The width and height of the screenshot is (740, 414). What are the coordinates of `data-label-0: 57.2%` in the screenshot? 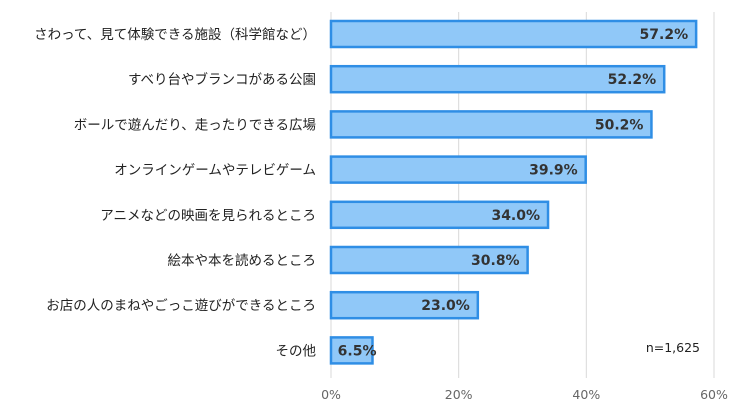 It's located at (664, 35).